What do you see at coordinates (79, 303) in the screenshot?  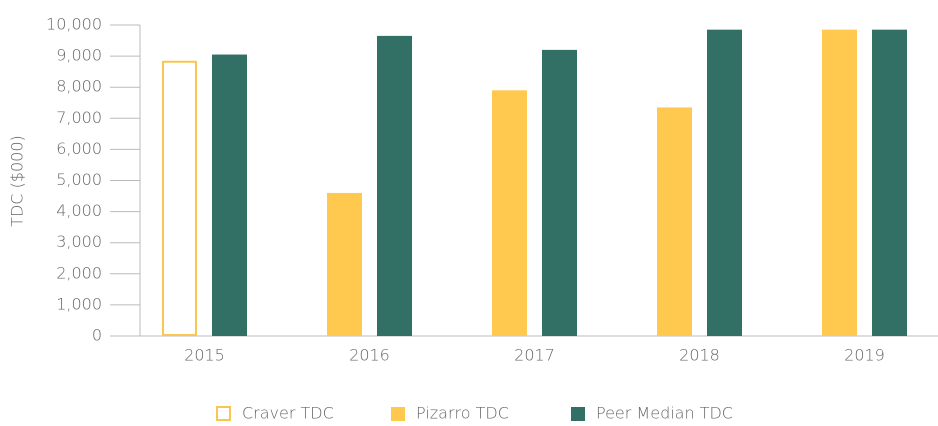 I see `y-tick-label: 1,000` at bounding box center [79, 303].